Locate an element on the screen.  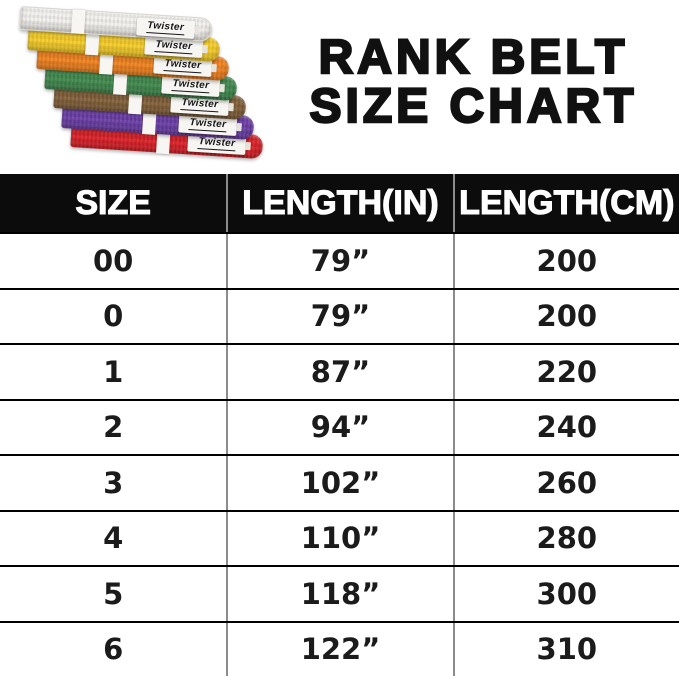
length-cm-cell: 260 is located at coordinates (565, 483).